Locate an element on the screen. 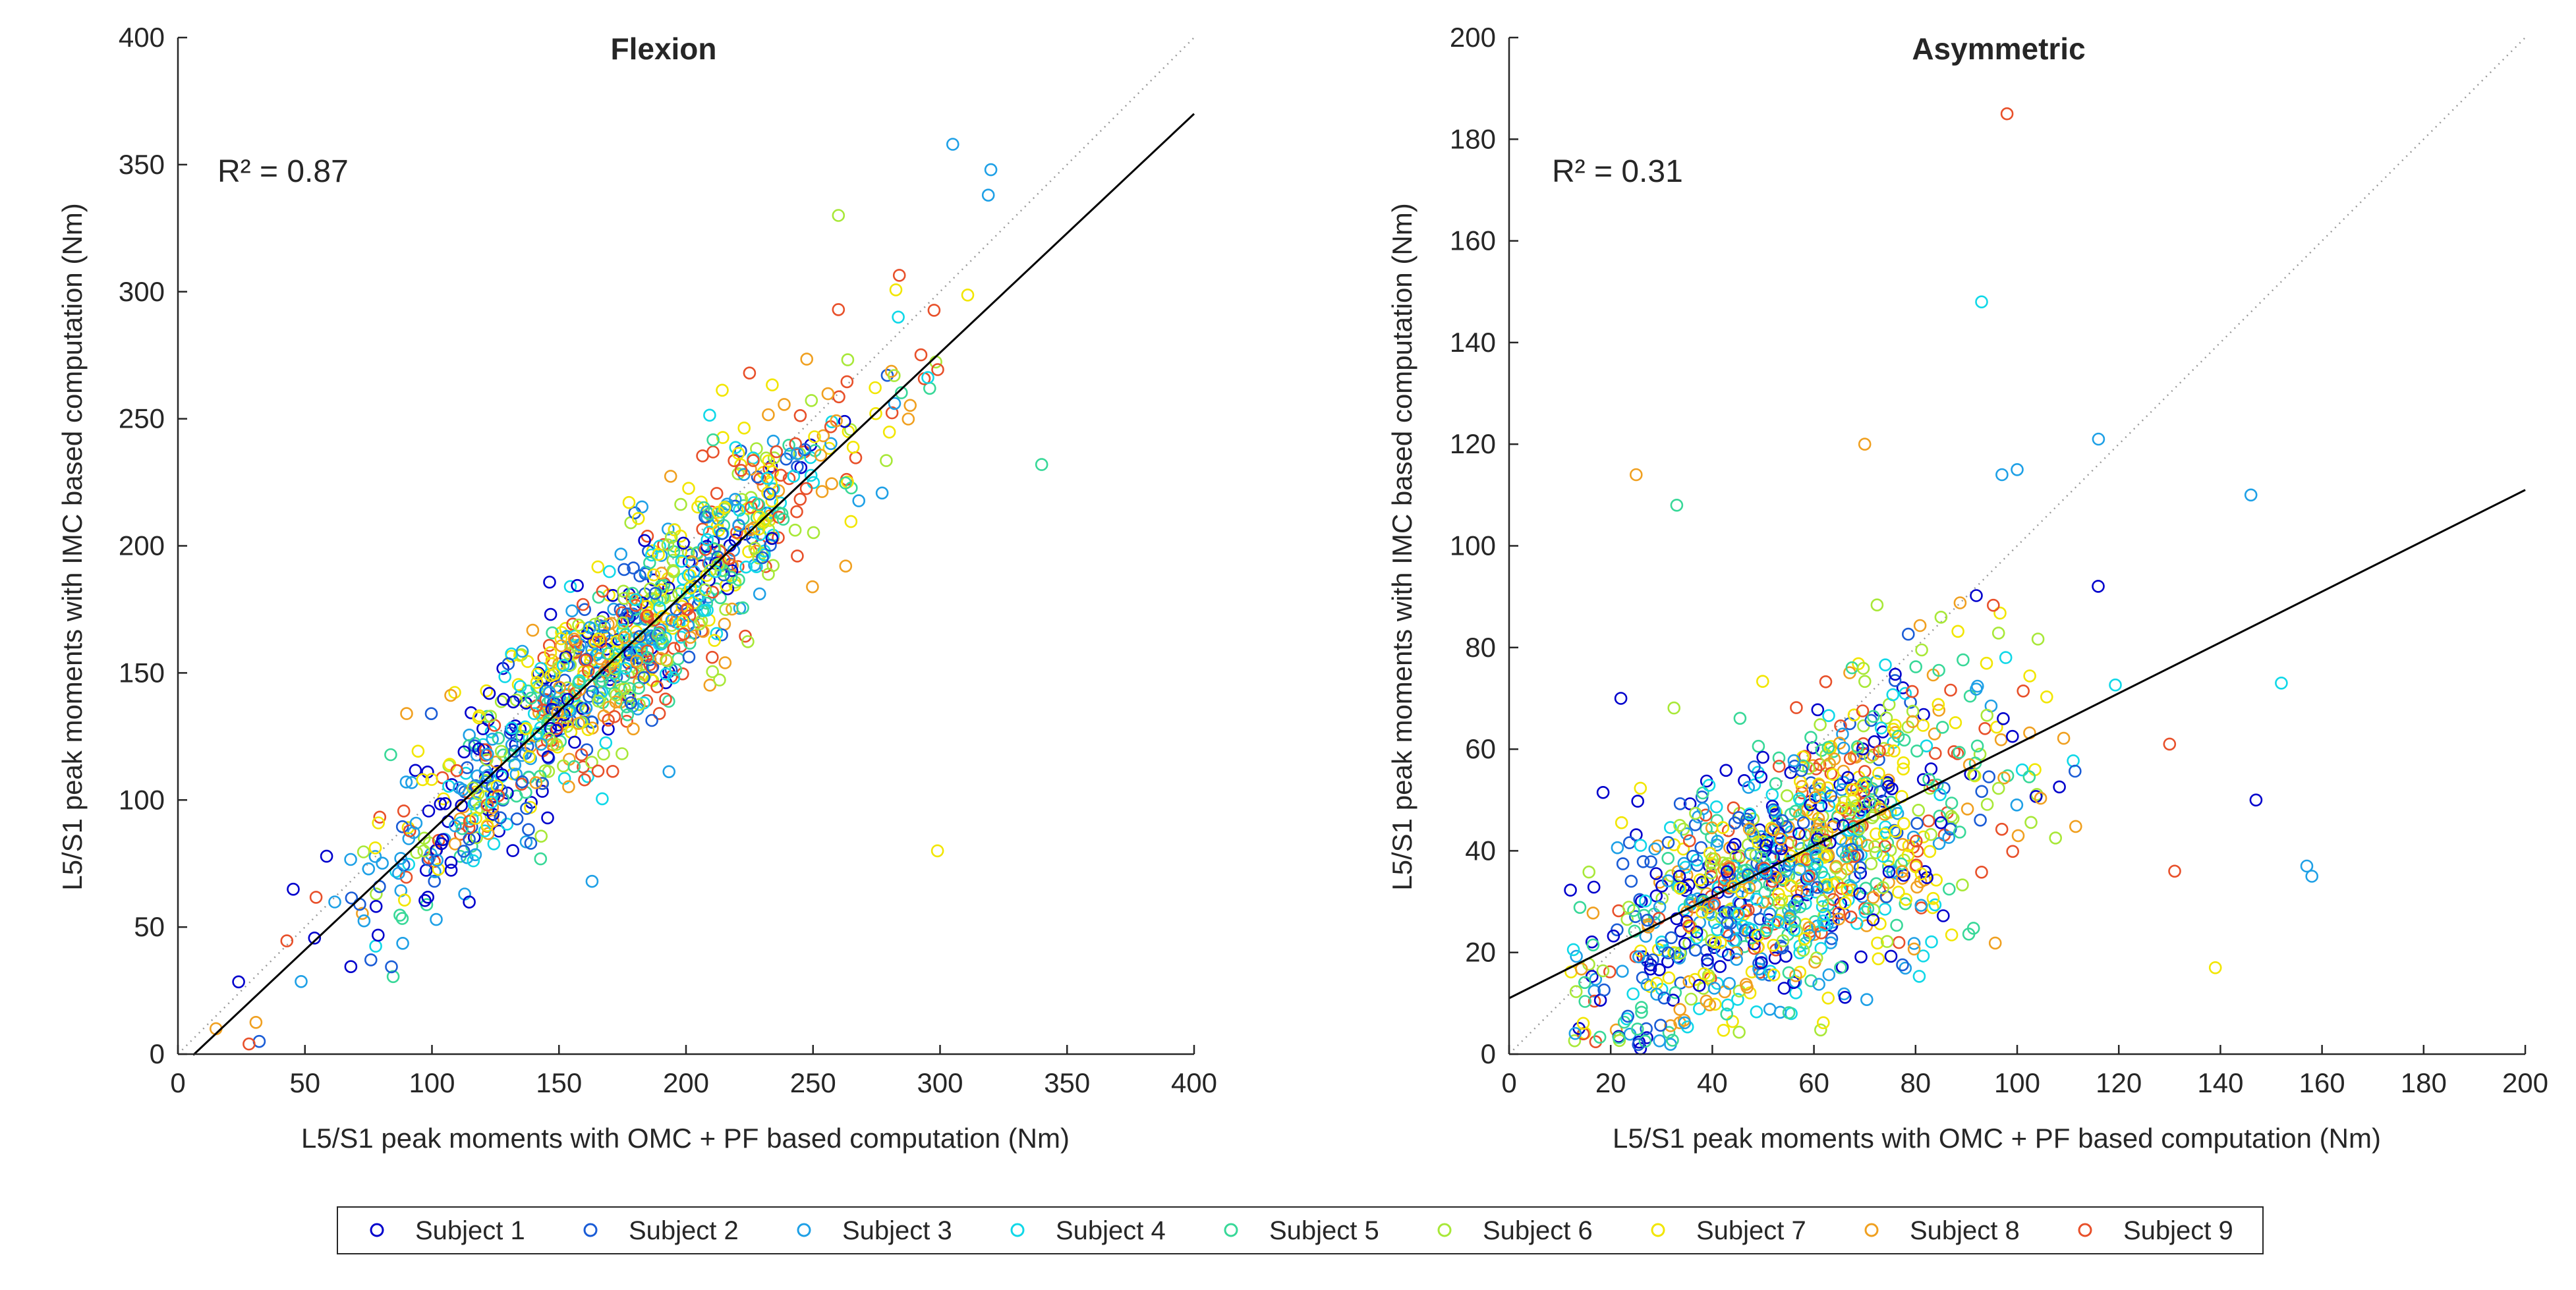 This screenshot has height=1290, width=2576. legend-entry: Subject 9 is located at coordinates (2156, 1230).